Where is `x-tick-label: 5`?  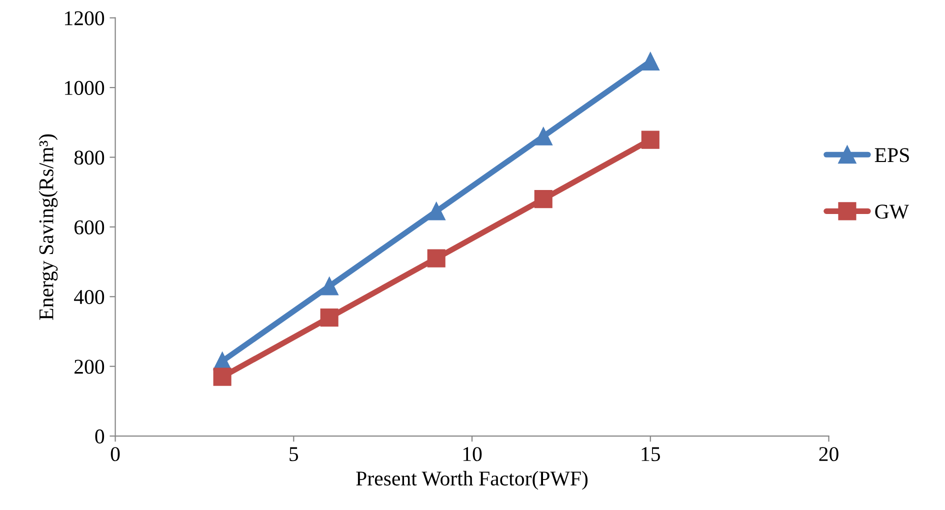 x-tick-label: 5 is located at coordinates (294, 454).